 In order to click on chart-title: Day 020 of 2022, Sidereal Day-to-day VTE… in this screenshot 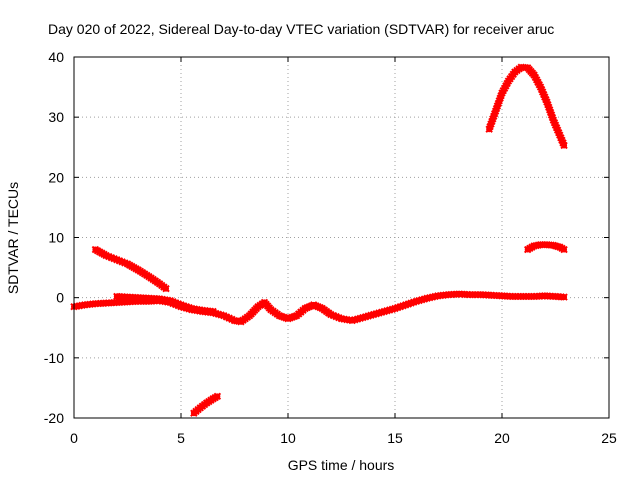, I will do `click(301, 29)`.